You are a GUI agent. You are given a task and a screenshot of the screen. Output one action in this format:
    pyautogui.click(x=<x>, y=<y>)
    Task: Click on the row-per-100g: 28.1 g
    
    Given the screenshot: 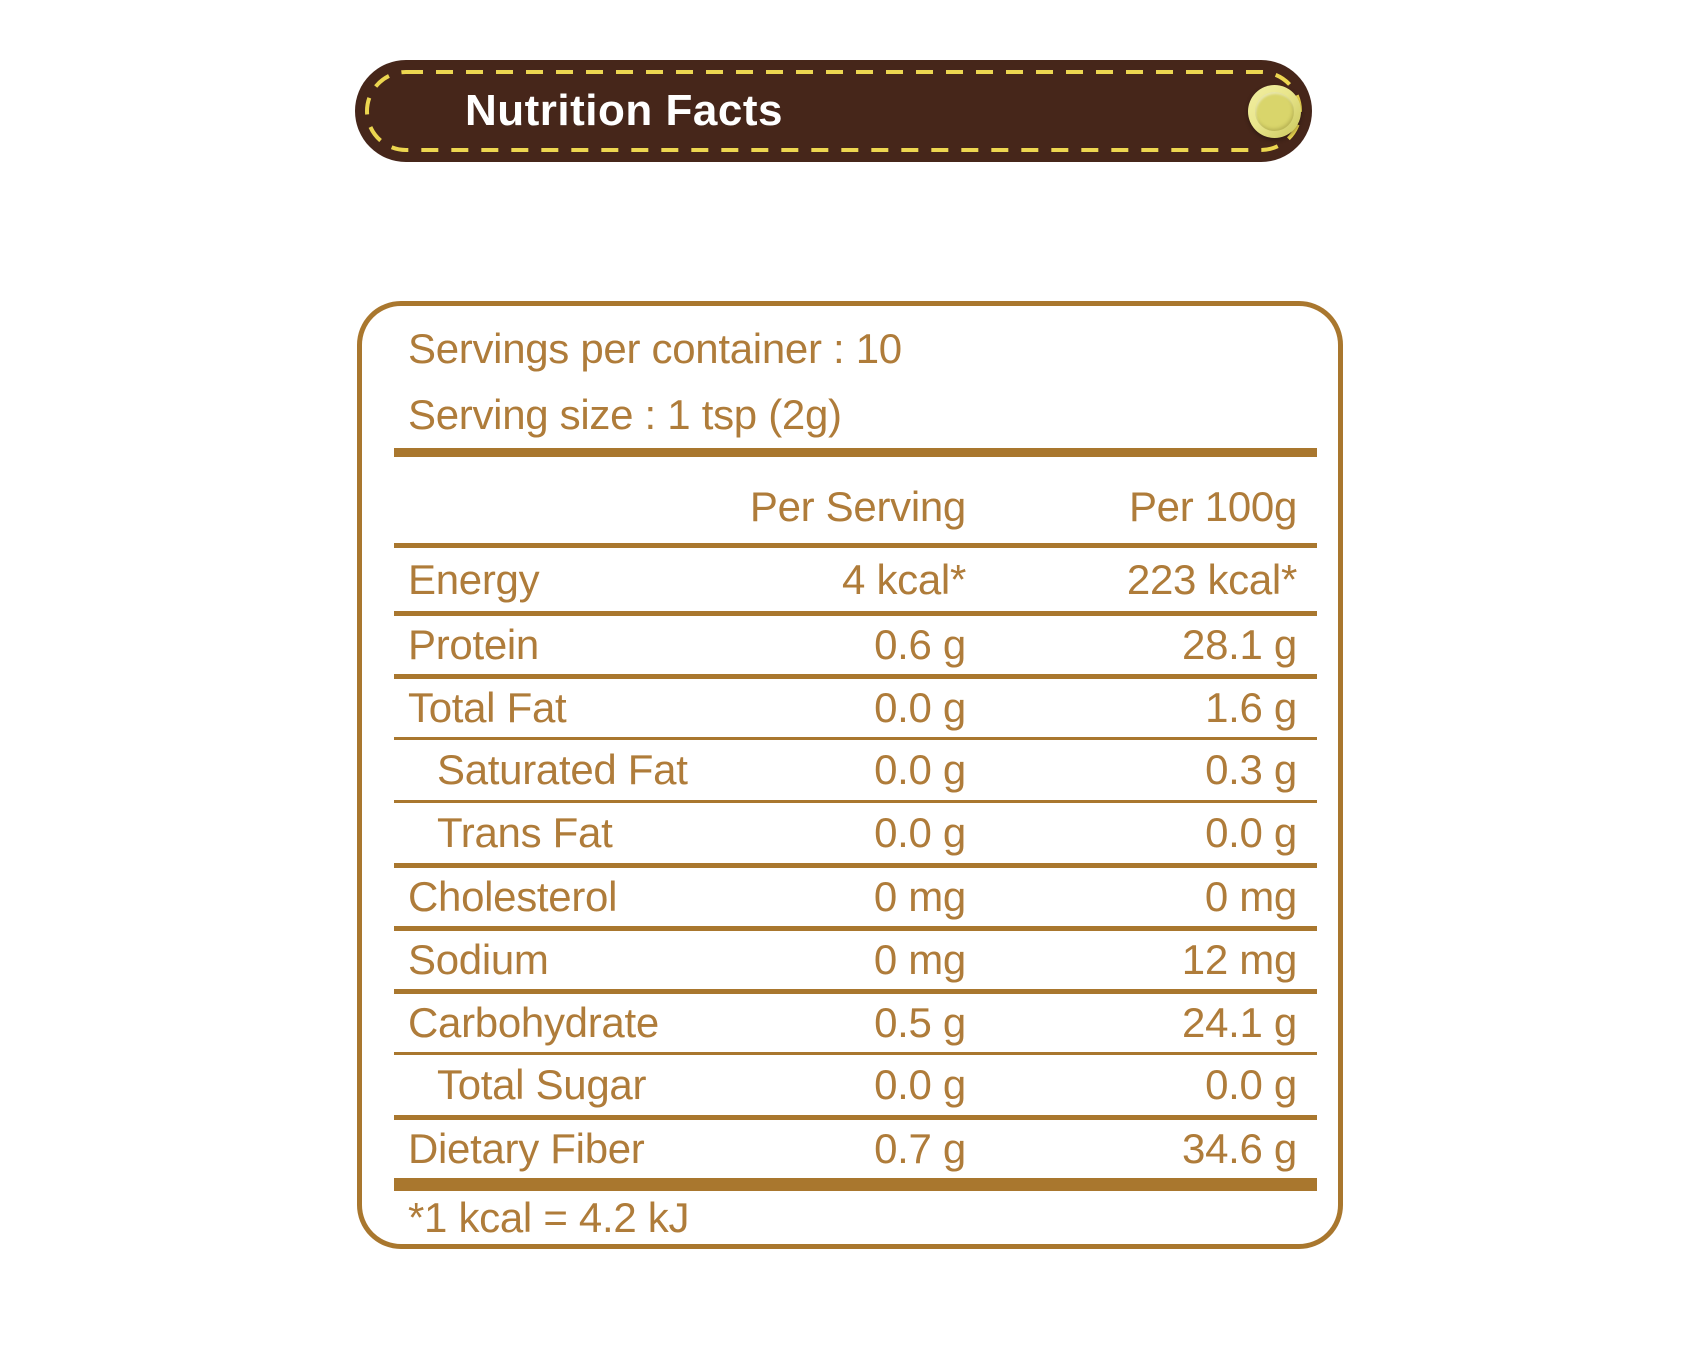 What is the action you would take?
    pyautogui.click(x=1239, y=644)
    